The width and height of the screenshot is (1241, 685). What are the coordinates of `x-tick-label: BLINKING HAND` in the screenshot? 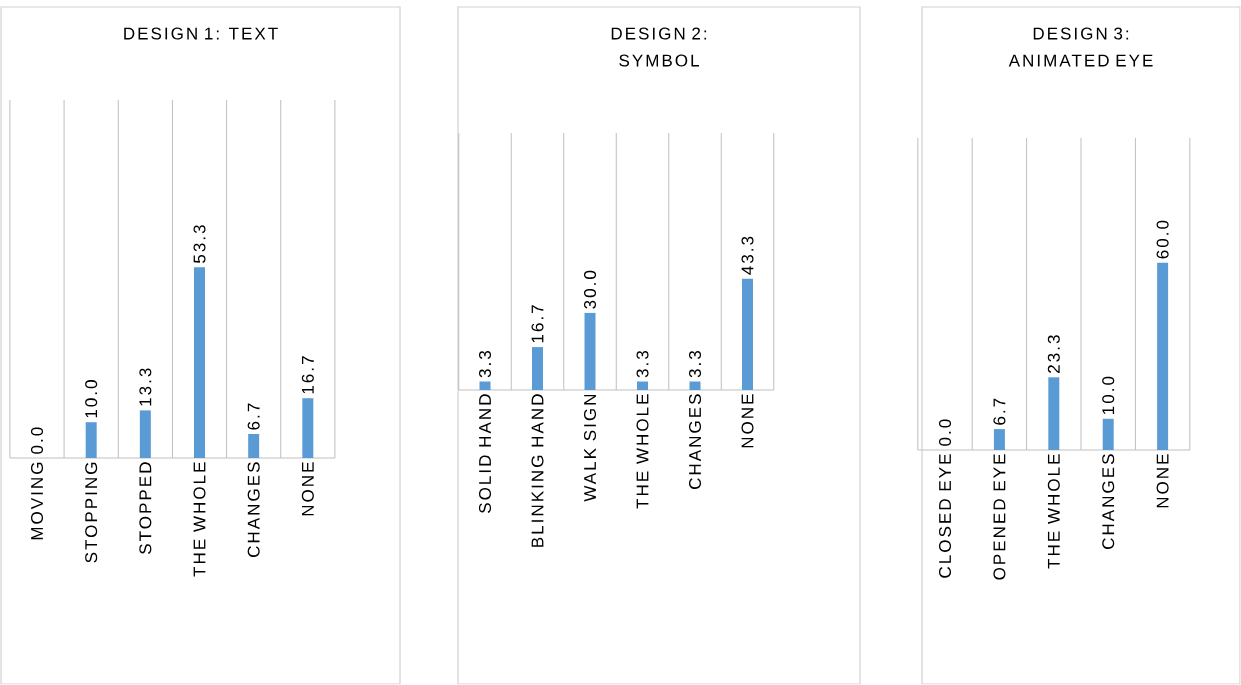 It's located at (537, 471).